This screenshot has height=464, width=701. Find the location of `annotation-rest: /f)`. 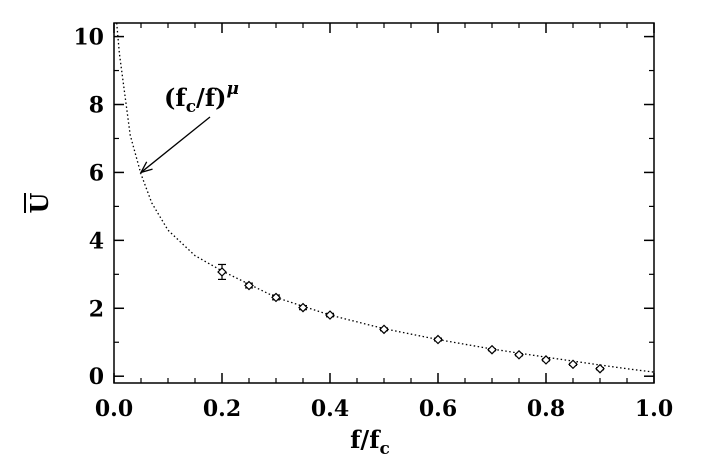

annotation-rest: /f) is located at coordinates (211, 97).